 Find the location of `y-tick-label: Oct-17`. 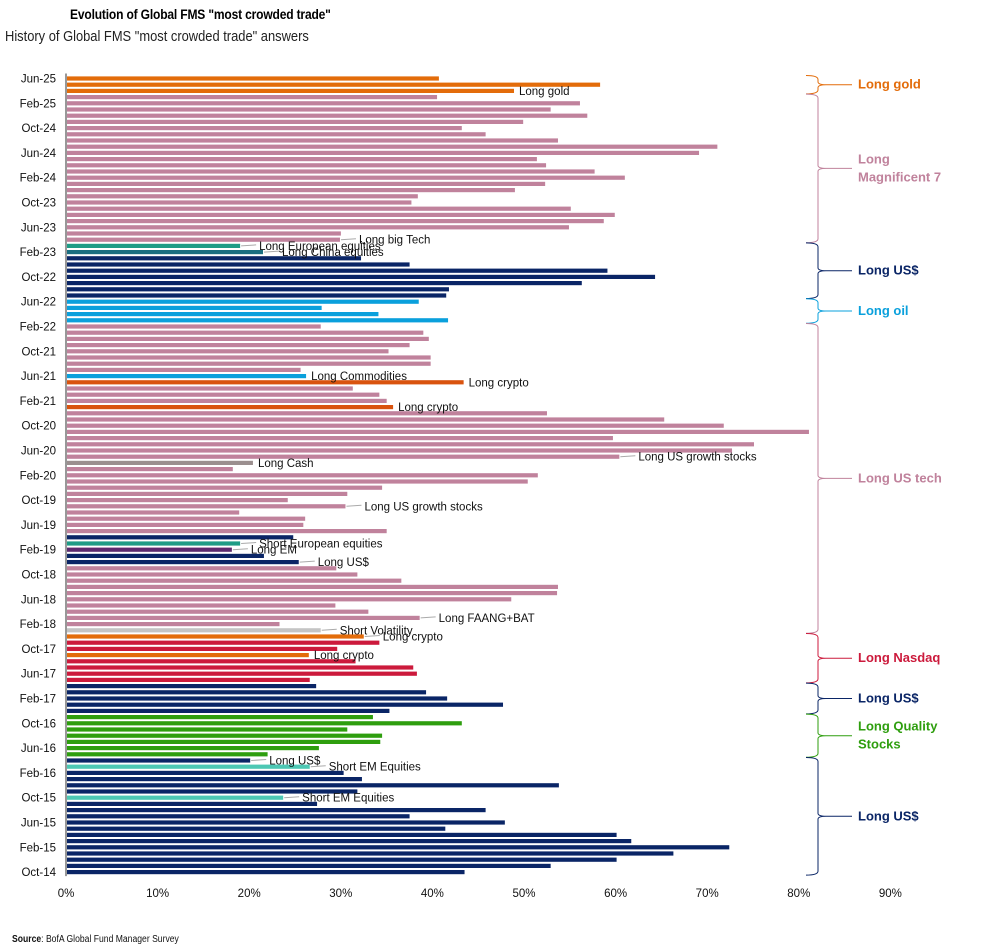

y-tick-label: Oct-17 is located at coordinates (38, 650).